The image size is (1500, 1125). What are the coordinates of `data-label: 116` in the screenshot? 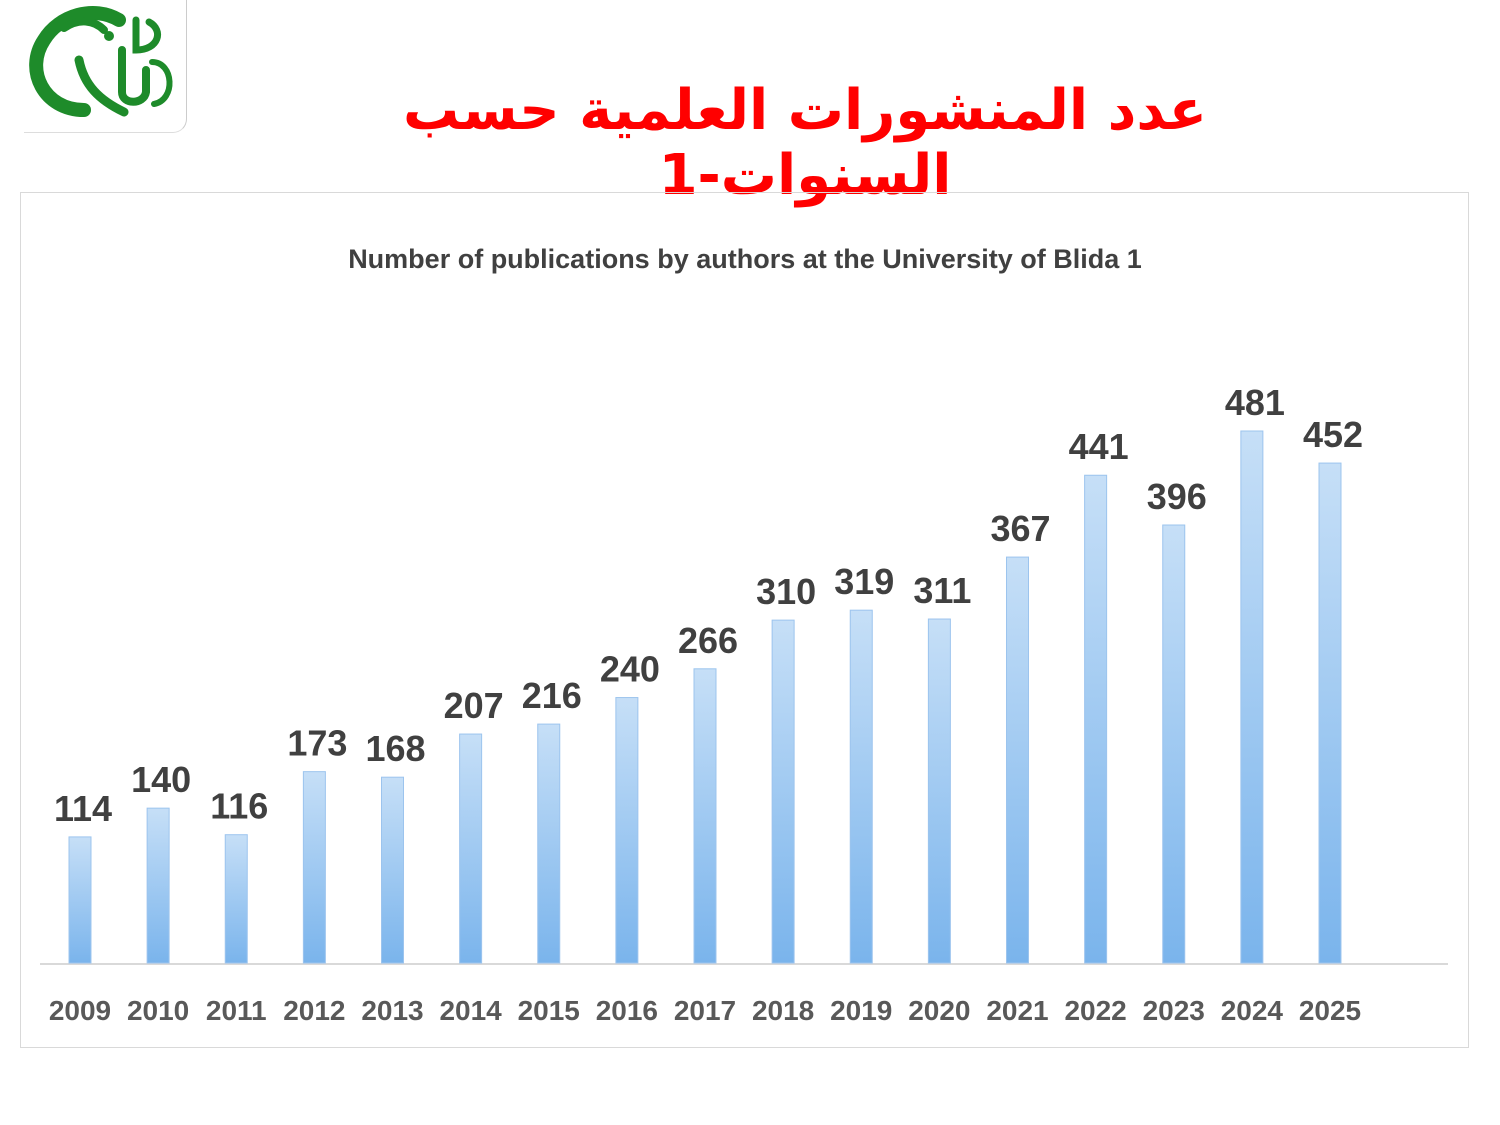 It's located at (239, 806).